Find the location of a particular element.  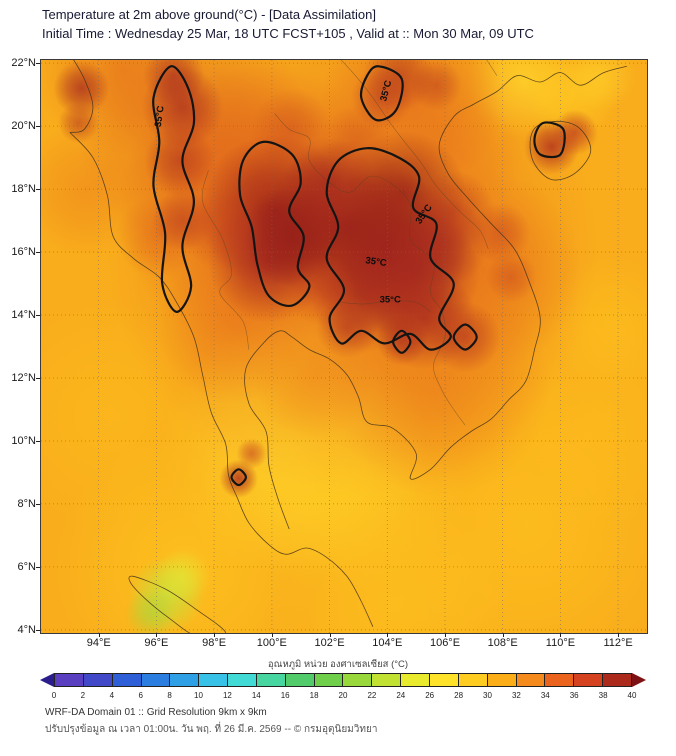

y-axis-tick-label: 4°N is located at coordinates (26, 629).